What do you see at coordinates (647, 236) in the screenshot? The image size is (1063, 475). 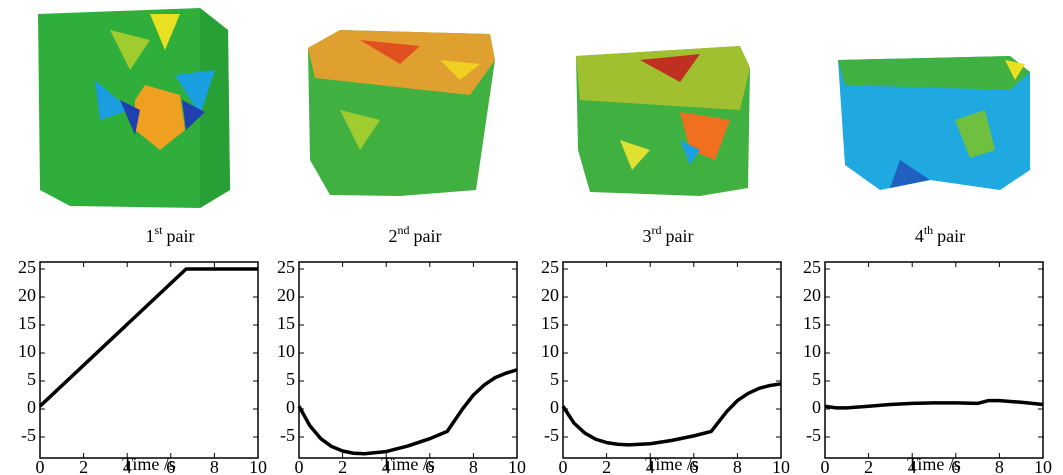 I see `caption-ordinal: 3` at bounding box center [647, 236].